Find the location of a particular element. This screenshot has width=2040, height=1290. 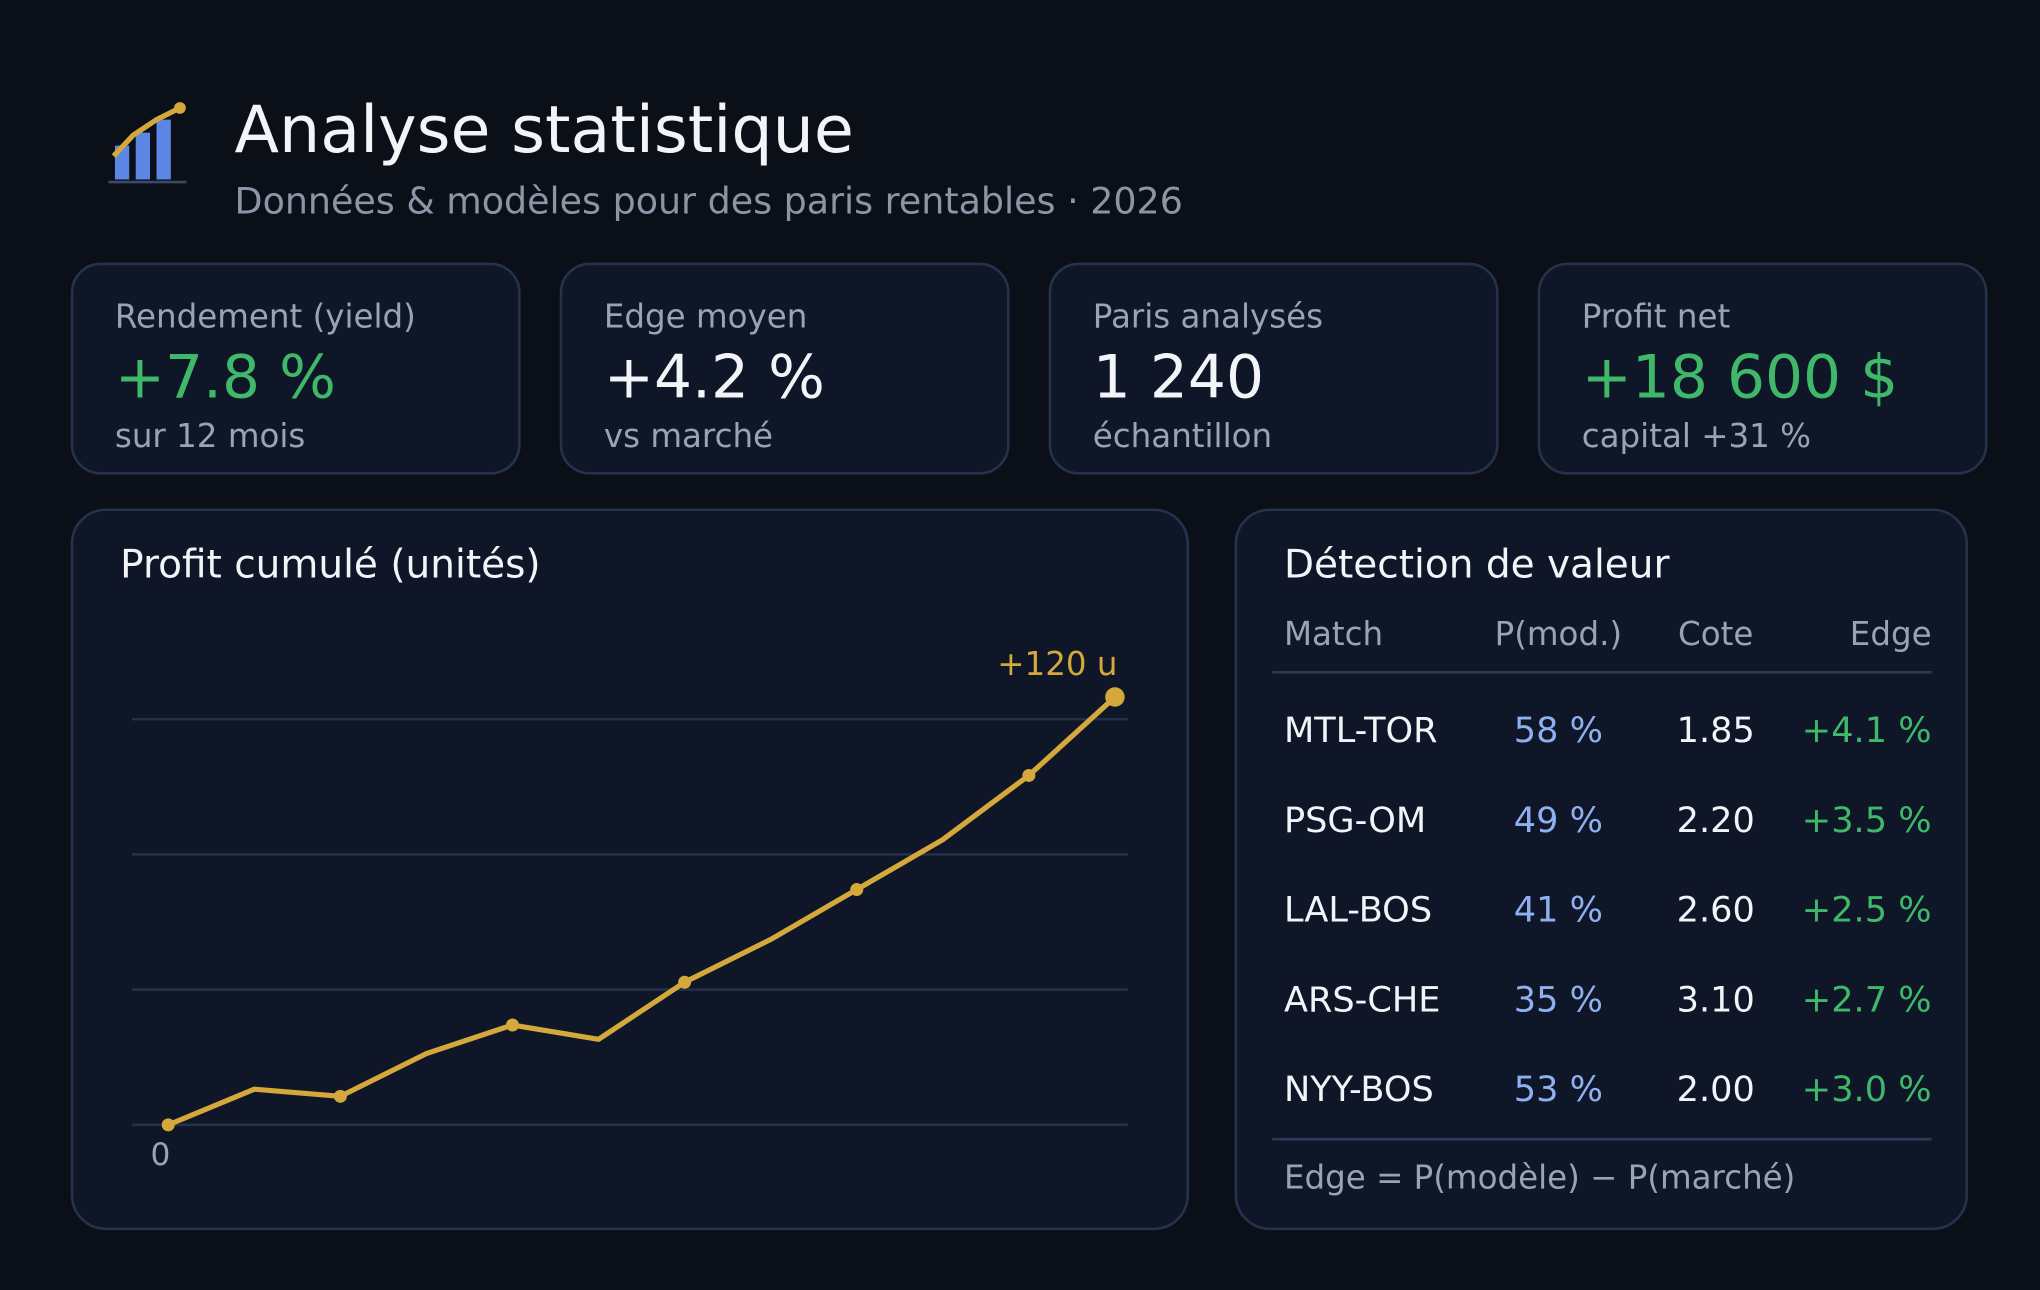

logo-icon is located at coordinates (147, 143).